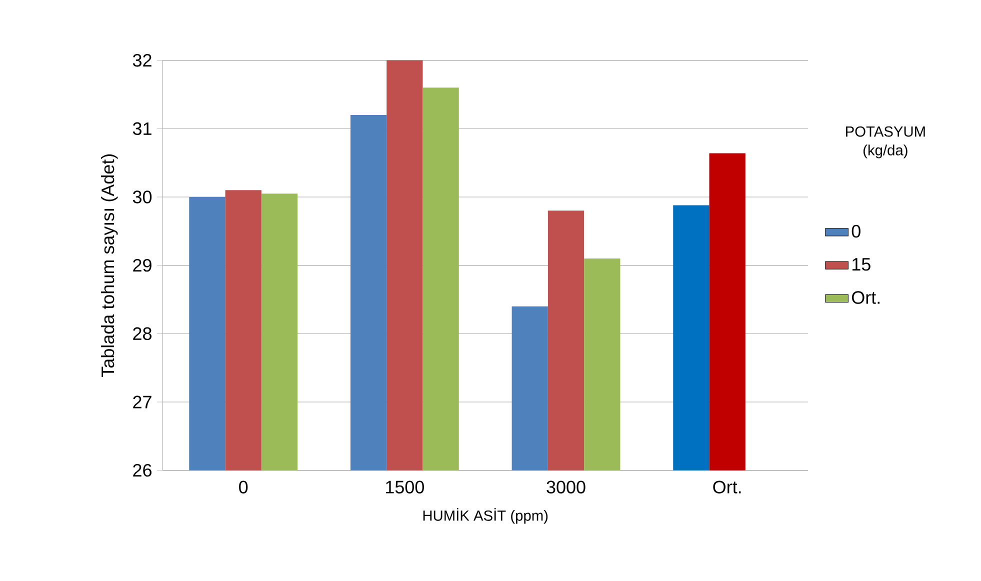 The height and width of the screenshot is (581, 981). I want to click on legend-label: 0, so click(856, 231).